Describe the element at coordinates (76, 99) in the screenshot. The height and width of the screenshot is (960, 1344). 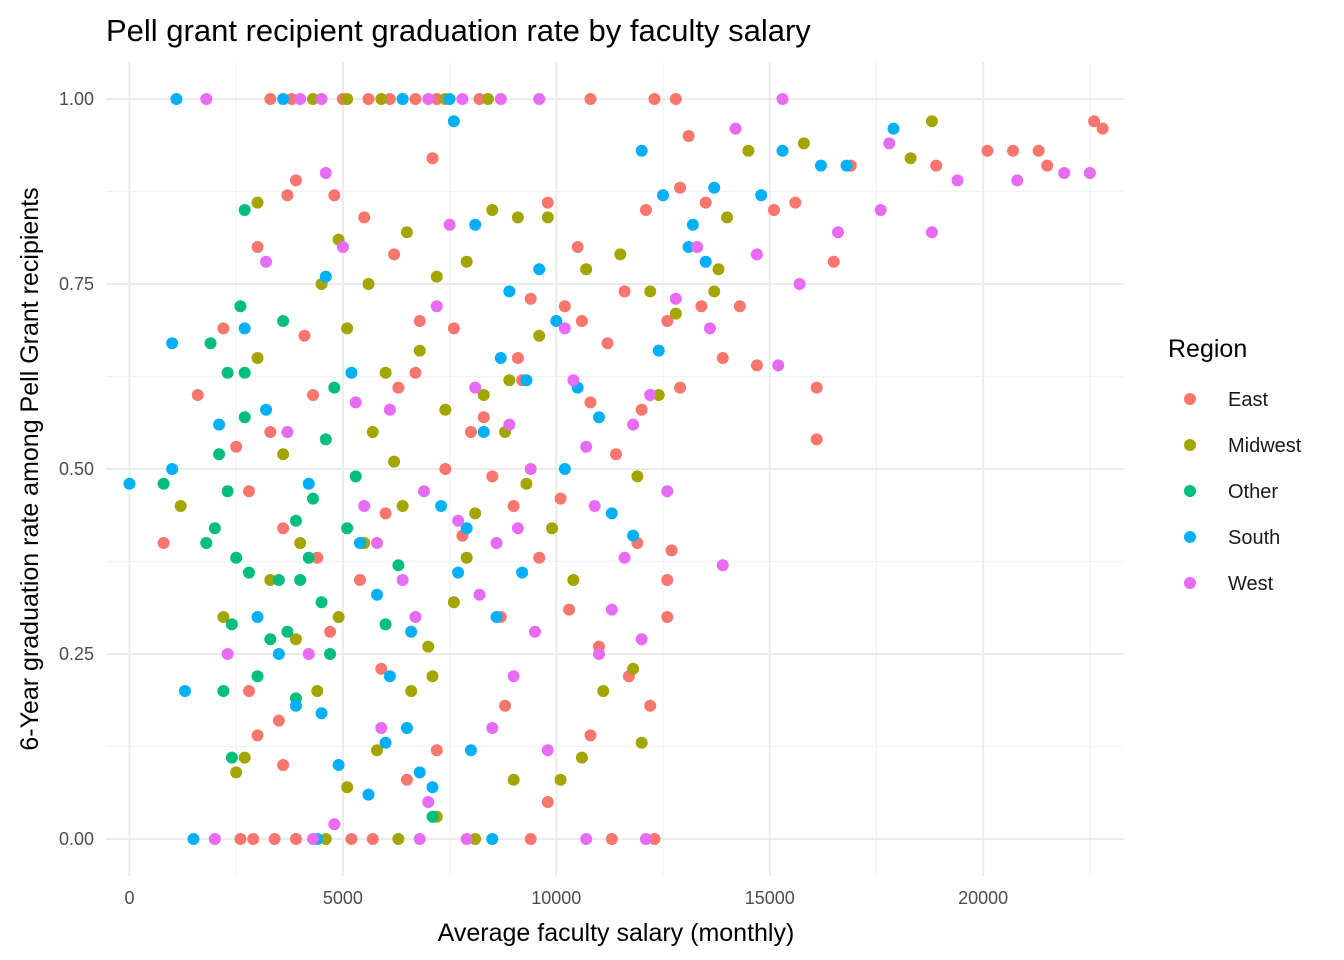
I see `y-tick-label: 1.00` at that location.